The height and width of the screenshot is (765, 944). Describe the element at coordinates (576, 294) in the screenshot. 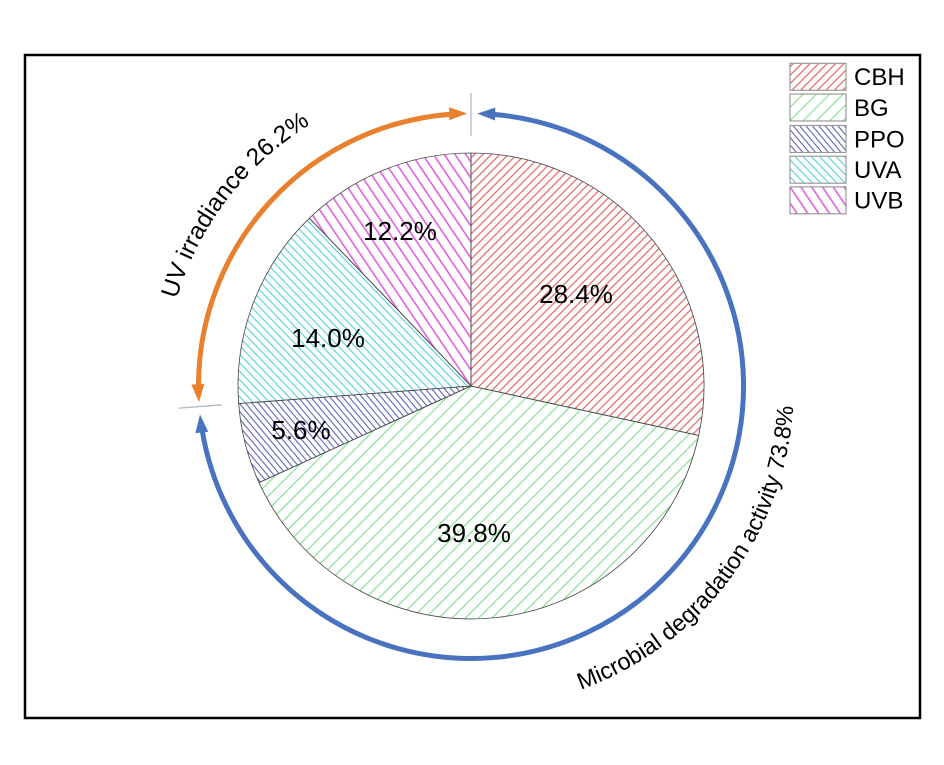

I see `svg-text: 28.4%` at that location.